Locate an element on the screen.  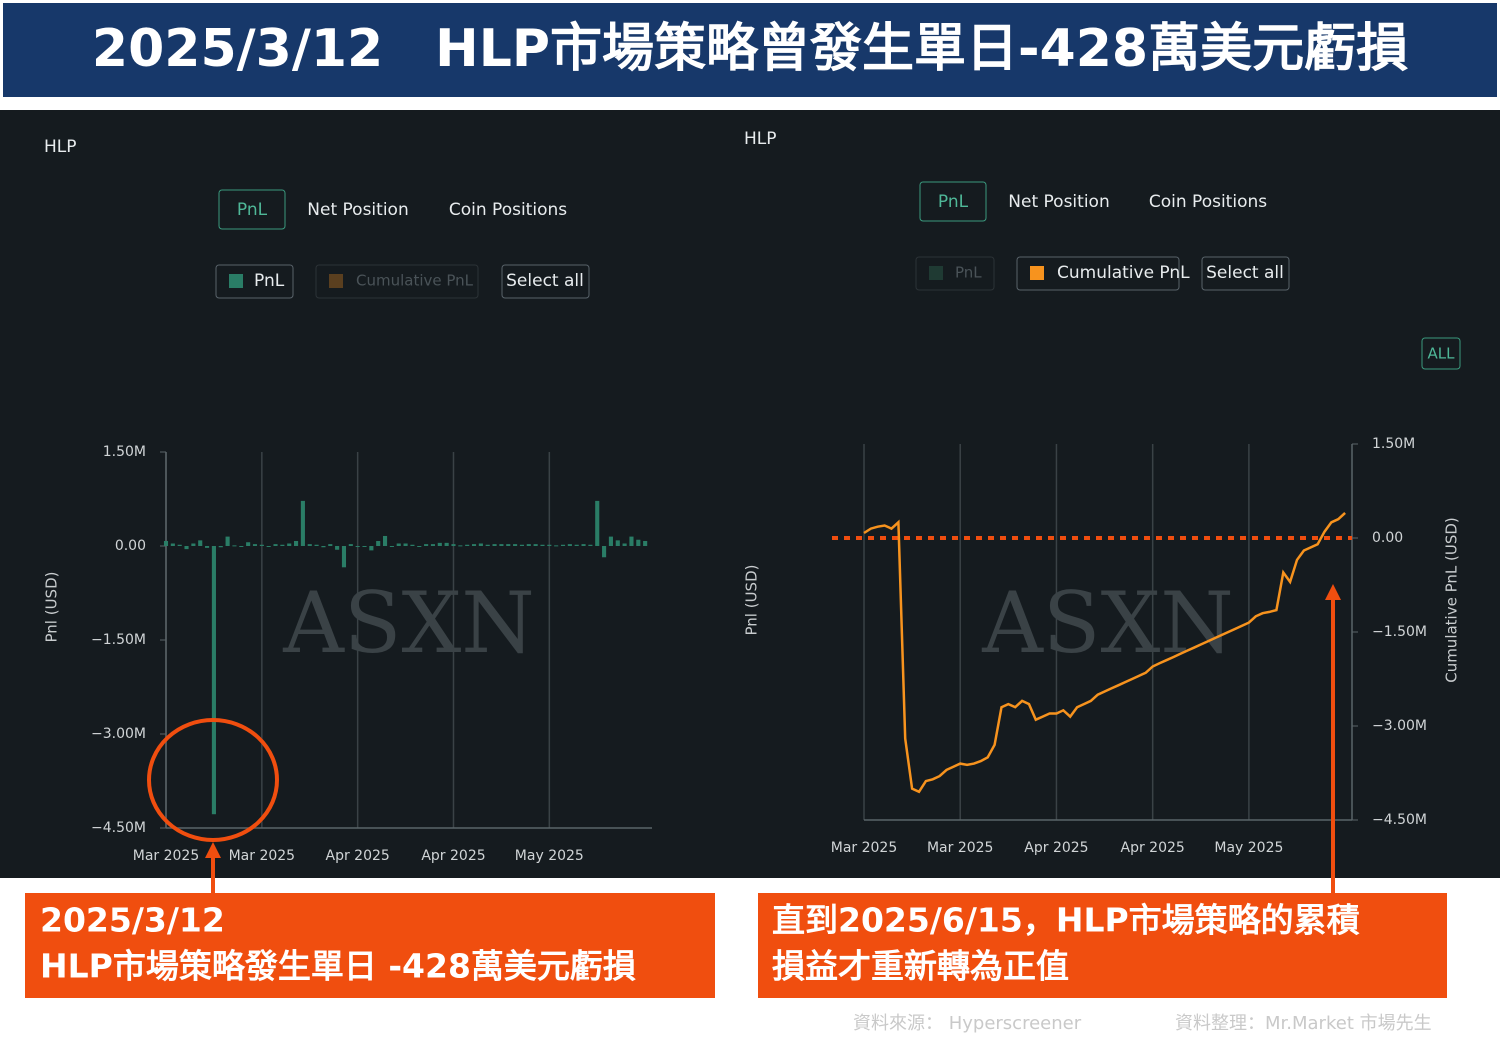
y-tick-label: −3.00M is located at coordinates (118, 734).